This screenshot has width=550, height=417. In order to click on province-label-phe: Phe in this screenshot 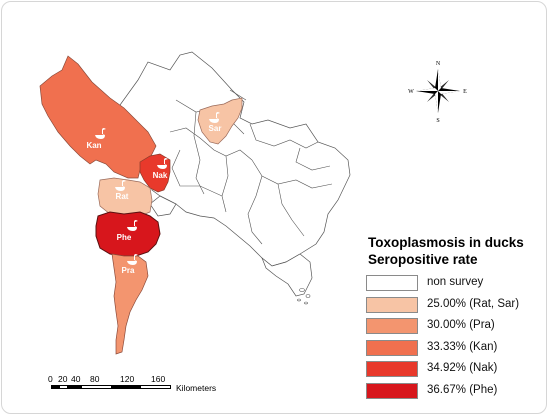, I will do `click(124, 237)`.